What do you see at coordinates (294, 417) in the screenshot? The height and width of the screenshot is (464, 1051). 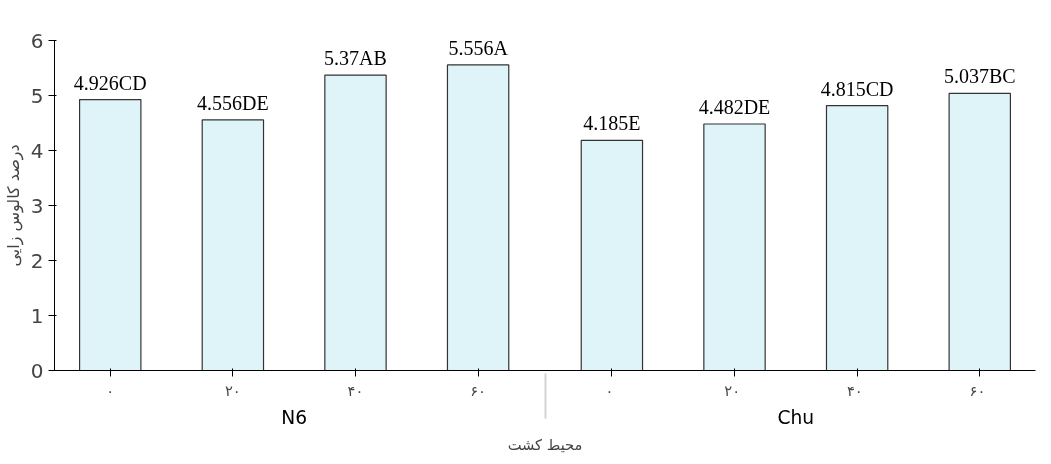 I see `text: N6` at bounding box center [294, 417].